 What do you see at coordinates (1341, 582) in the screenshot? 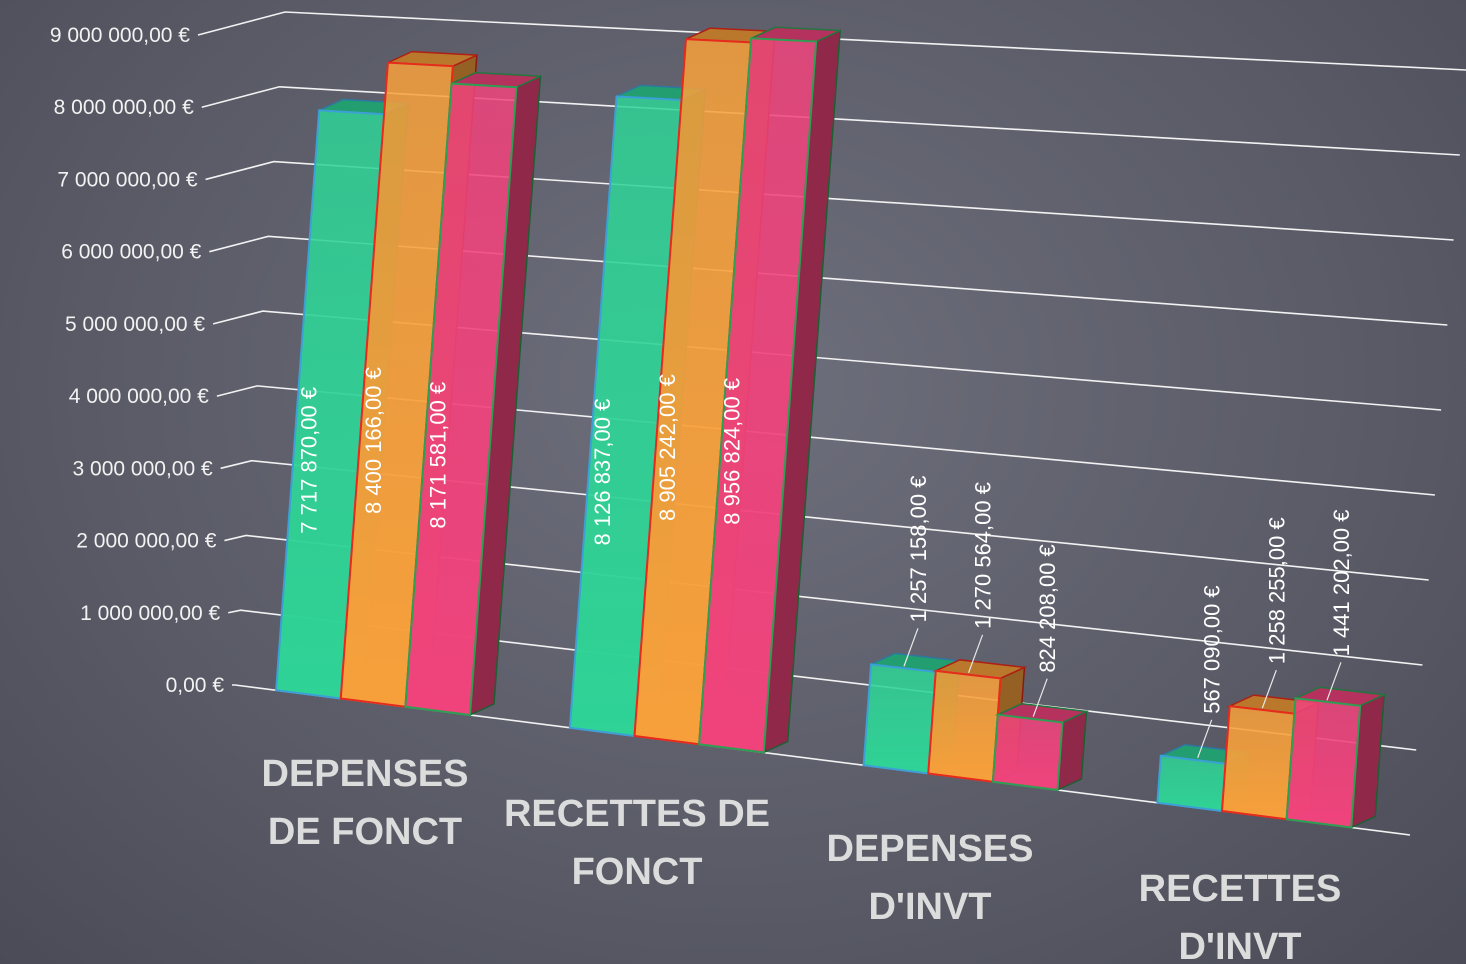
I see `value-label: 1 441 202,00 €` at bounding box center [1341, 582].